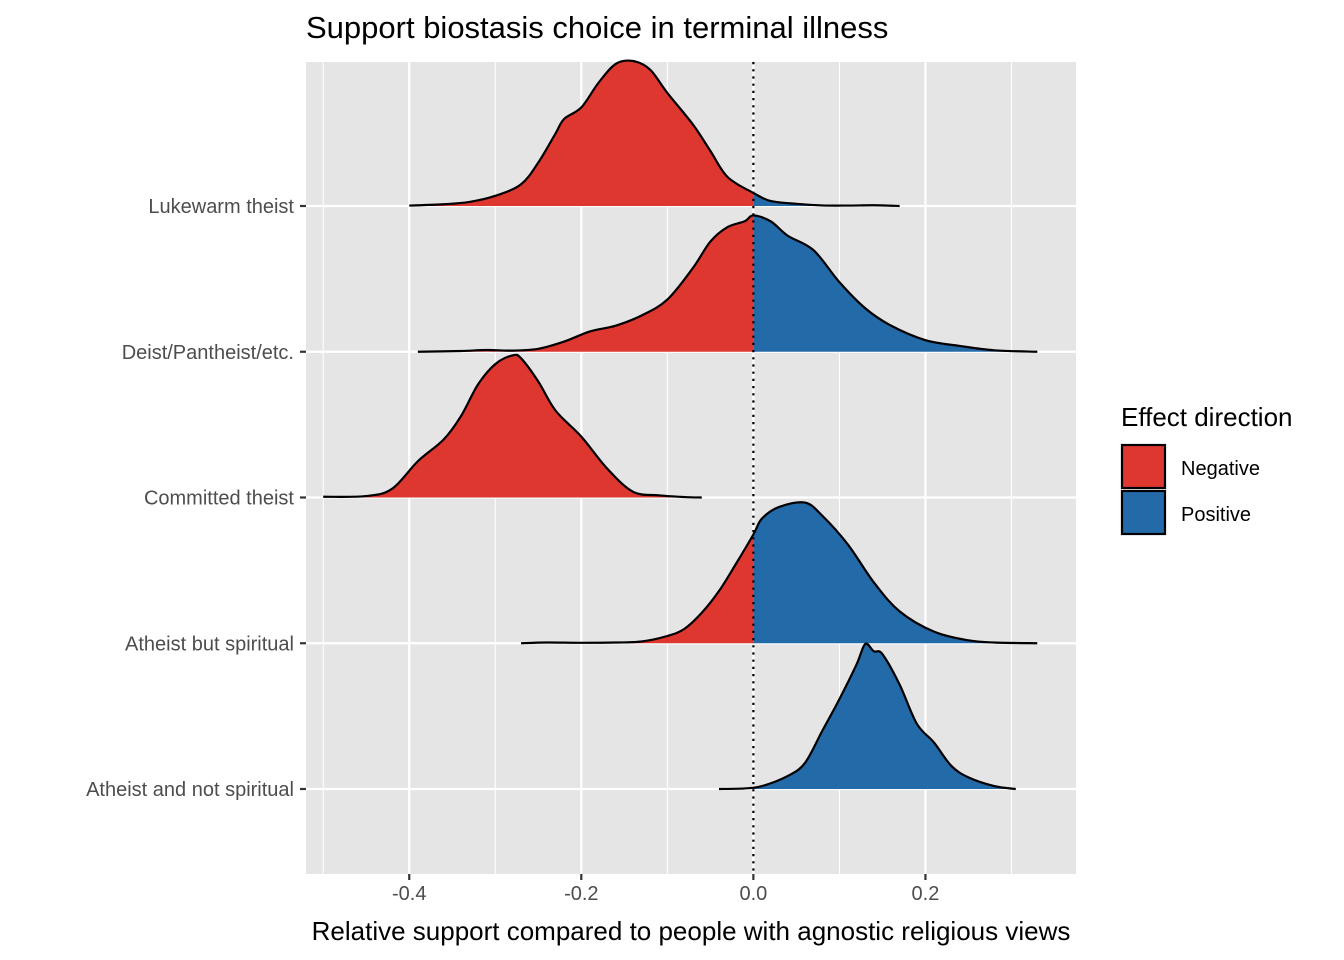 The height and width of the screenshot is (960, 1344). What do you see at coordinates (1216, 515) in the screenshot?
I see `legend-label-positive: Positive` at bounding box center [1216, 515].